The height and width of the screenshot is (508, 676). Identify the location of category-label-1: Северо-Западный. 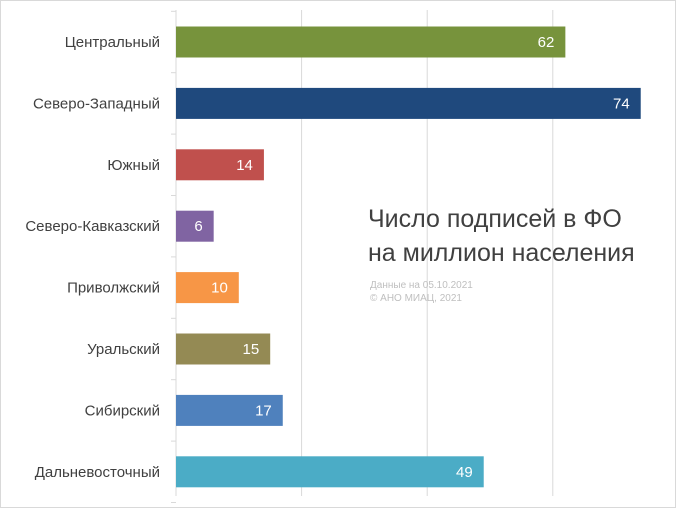
(96, 103).